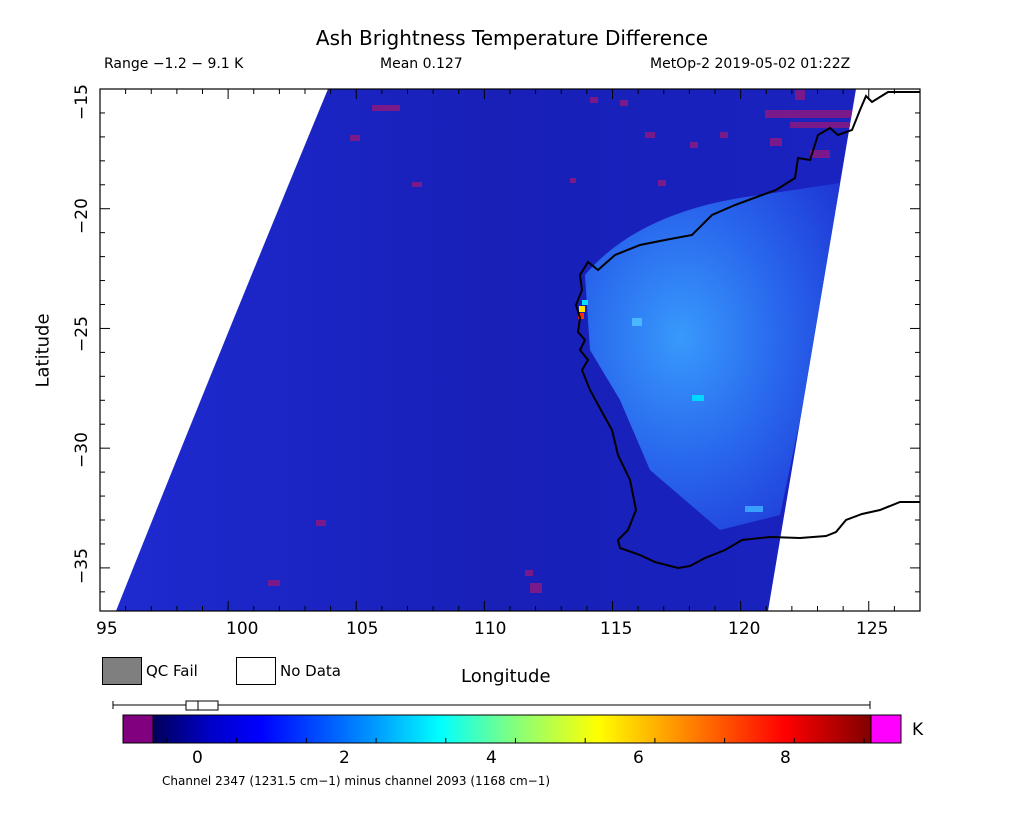 The height and width of the screenshot is (813, 1024). Describe the element at coordinates (362, 629) in the screenshot. I see `x-tick-label: 105` at that location.